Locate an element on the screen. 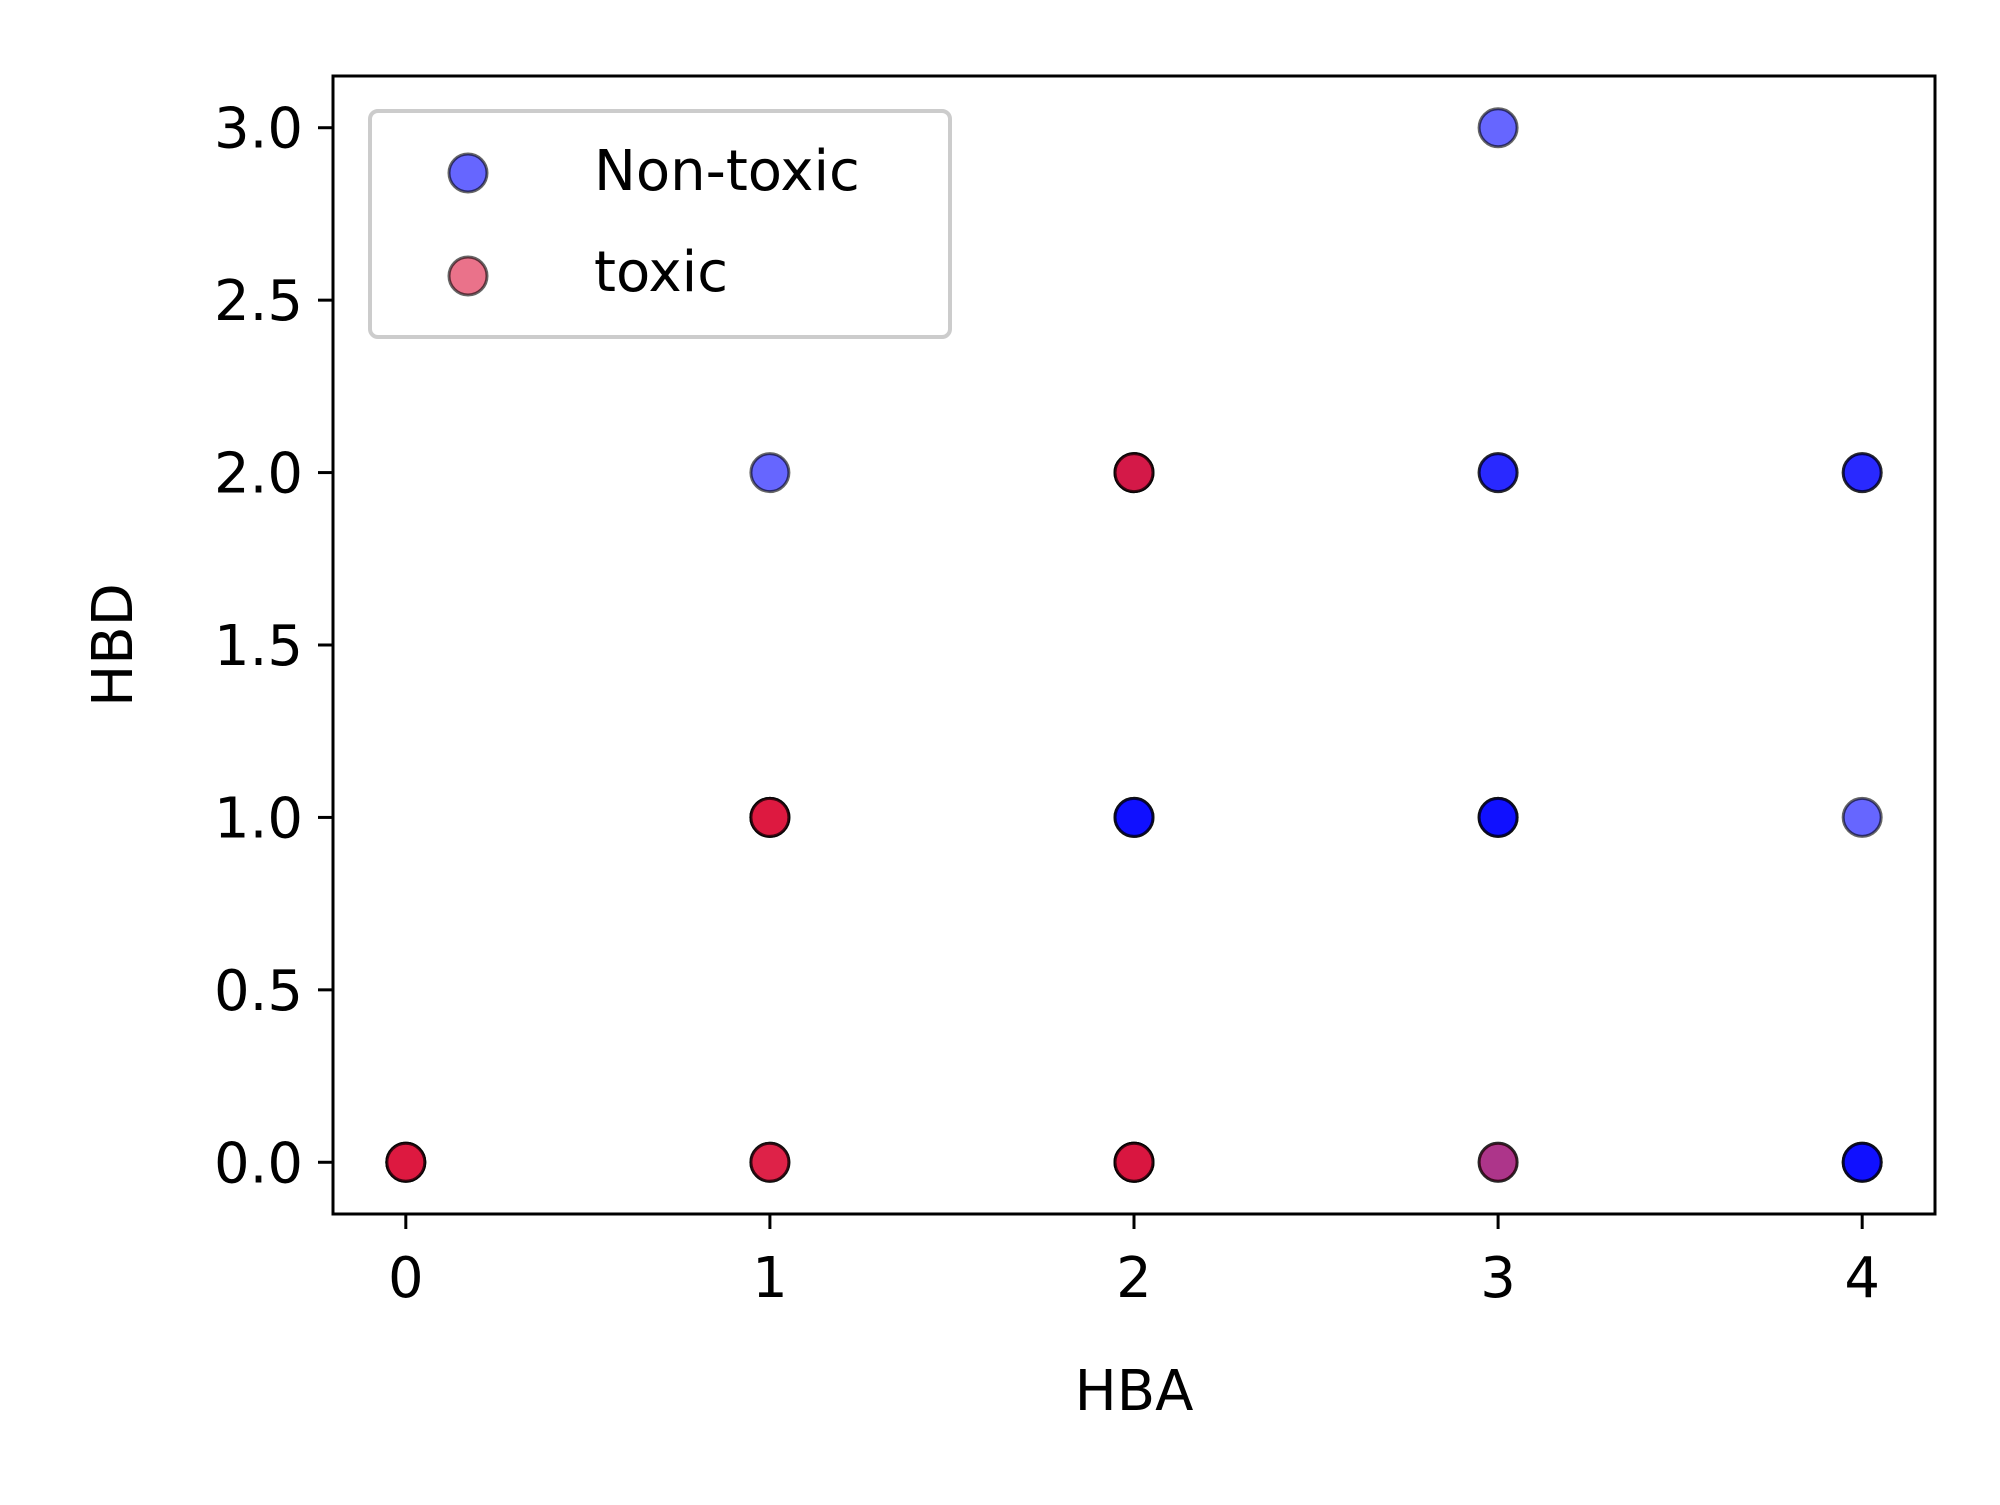 This screenshot has width=2000, height=1505. y-axis: 0.0 0.5 1.0 1.5 2.0 2.5 3.0 is located at coordinates (273, 646).